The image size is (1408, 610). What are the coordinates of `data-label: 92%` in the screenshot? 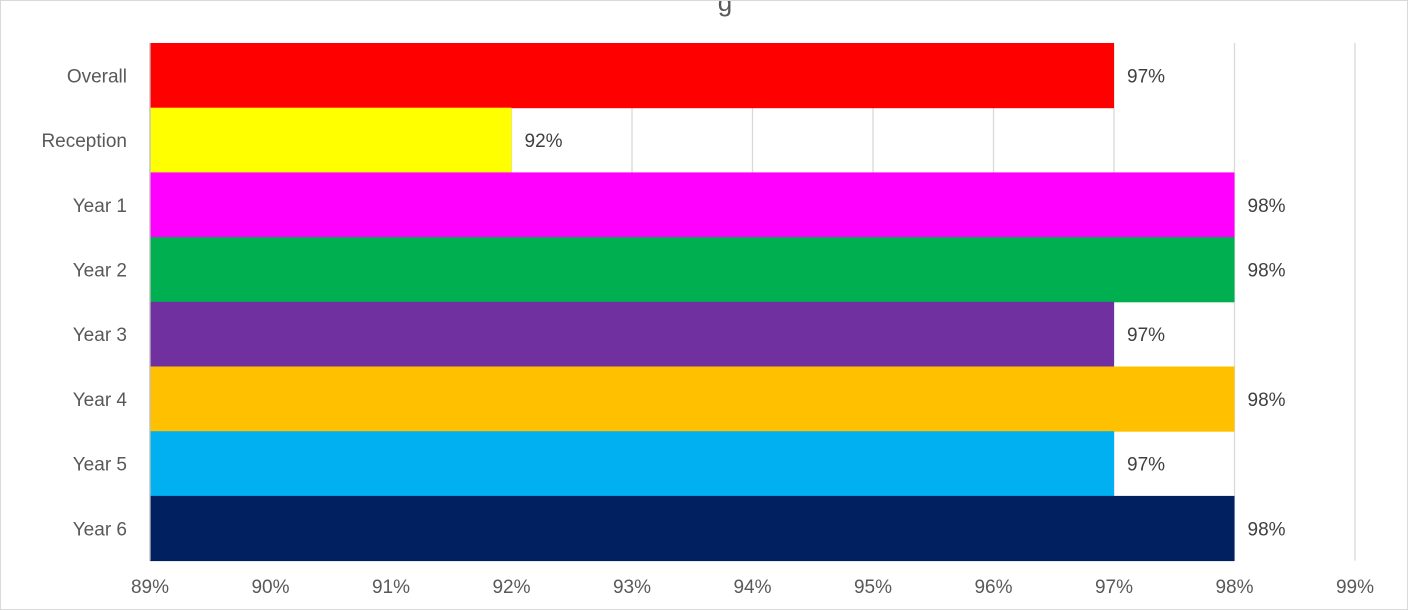 It's located at (544, 141).